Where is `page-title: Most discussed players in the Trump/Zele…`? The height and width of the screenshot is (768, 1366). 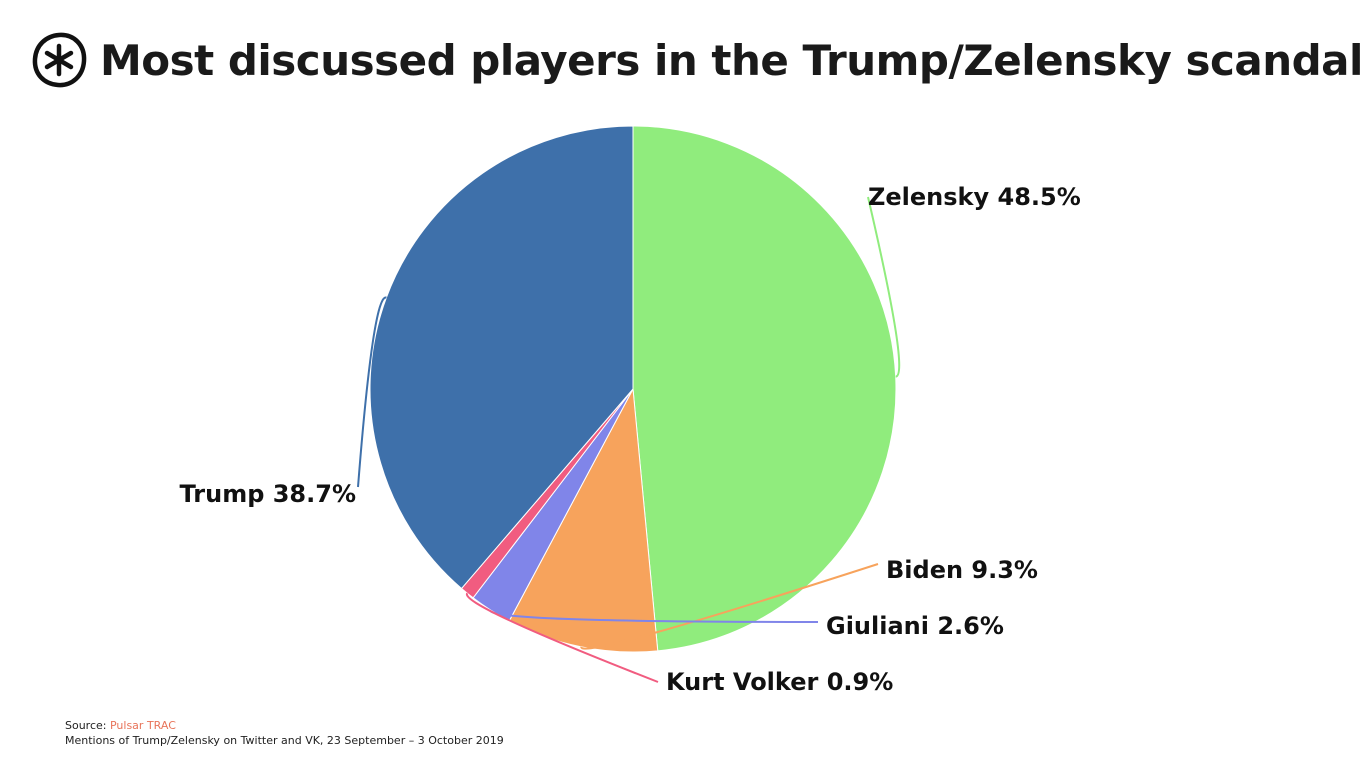 page-title: Most discussed players in the Trump/Zele… is located at coordinates (731, 60).